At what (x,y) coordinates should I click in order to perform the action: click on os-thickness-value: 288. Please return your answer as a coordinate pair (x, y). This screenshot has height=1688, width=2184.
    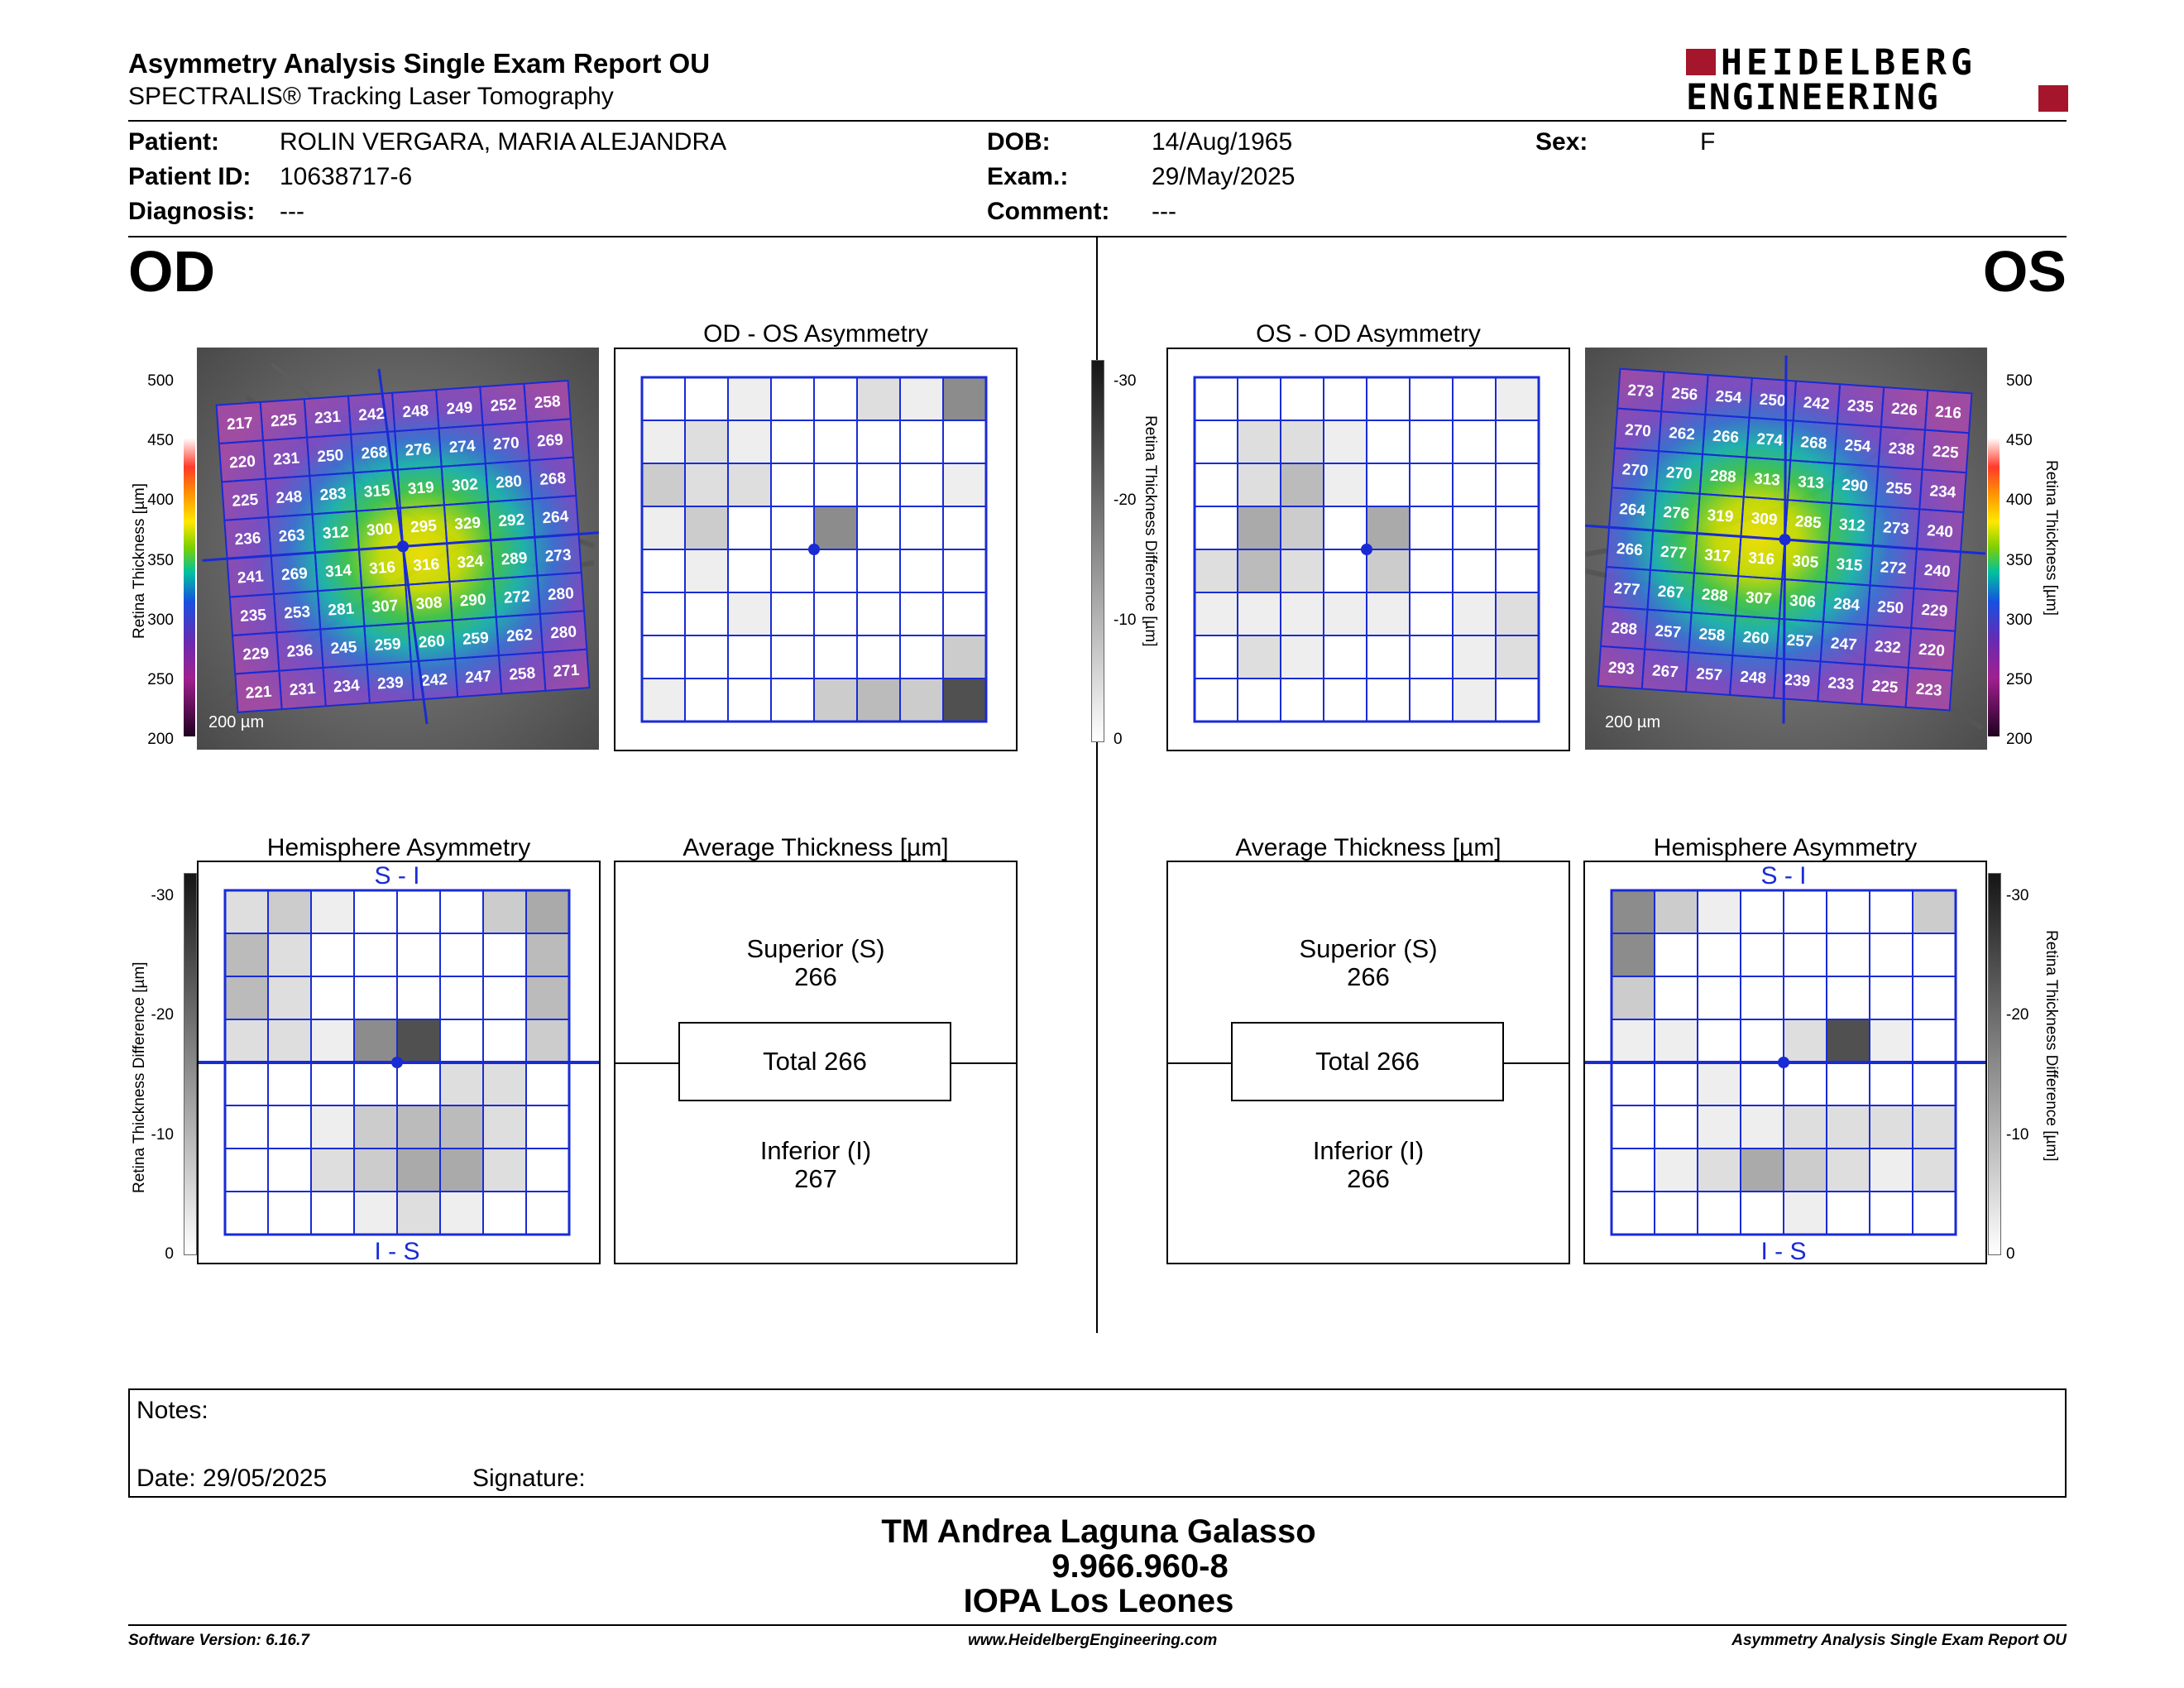
    Looking at the image, I should click on (1624, 629).